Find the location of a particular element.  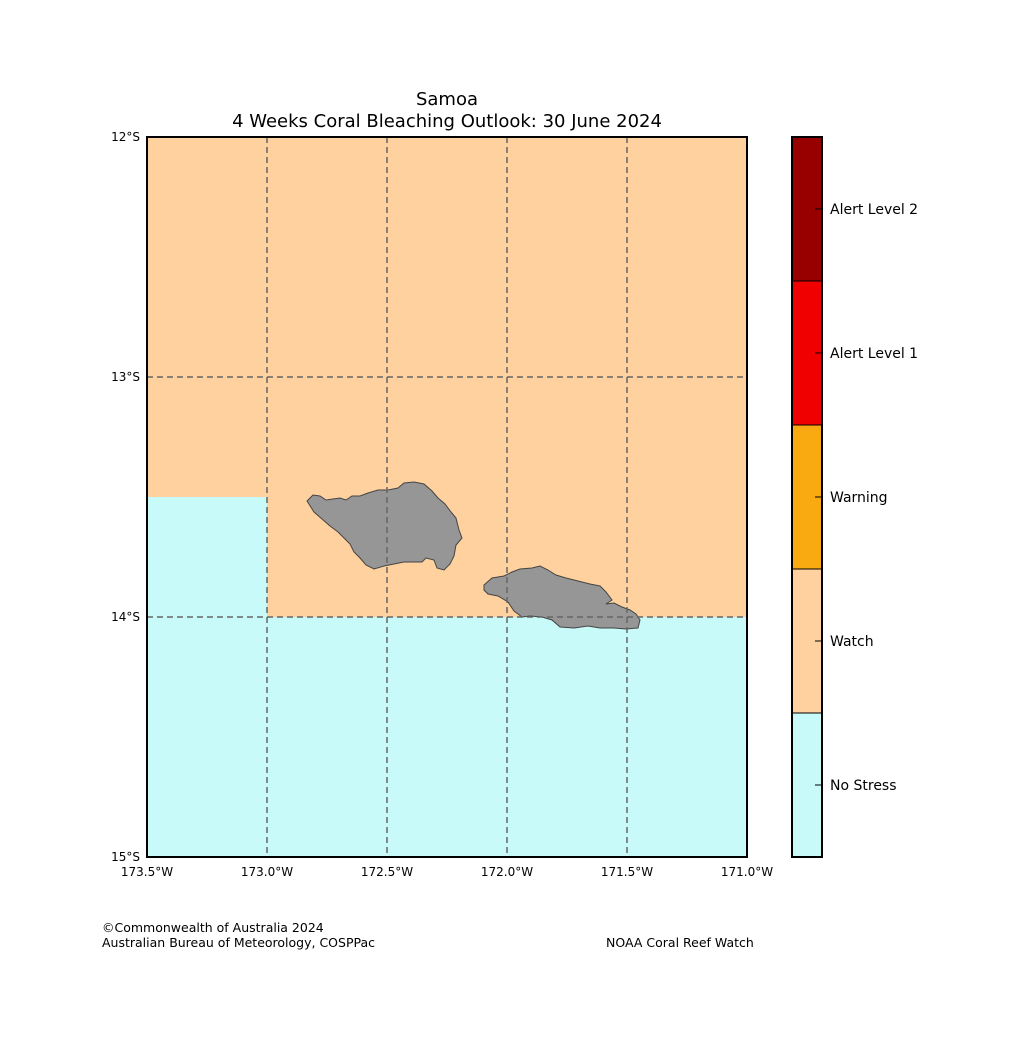

lat-tick-label: 15°S is located at coordinates (125, 857).